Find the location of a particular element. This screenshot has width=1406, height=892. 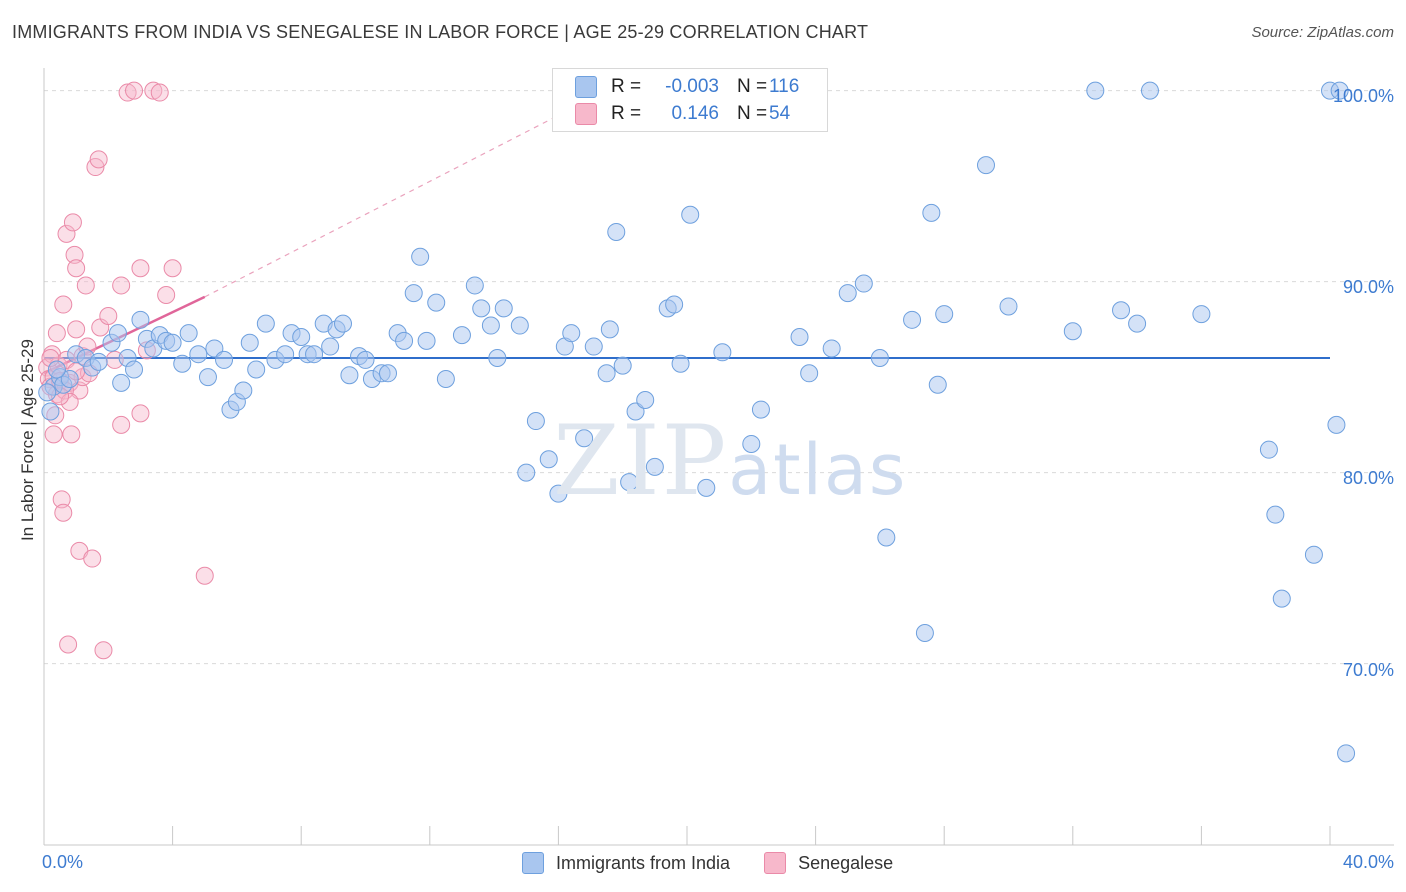

legend-label-senegal: Senegalese is located at coordinates (846, 862).